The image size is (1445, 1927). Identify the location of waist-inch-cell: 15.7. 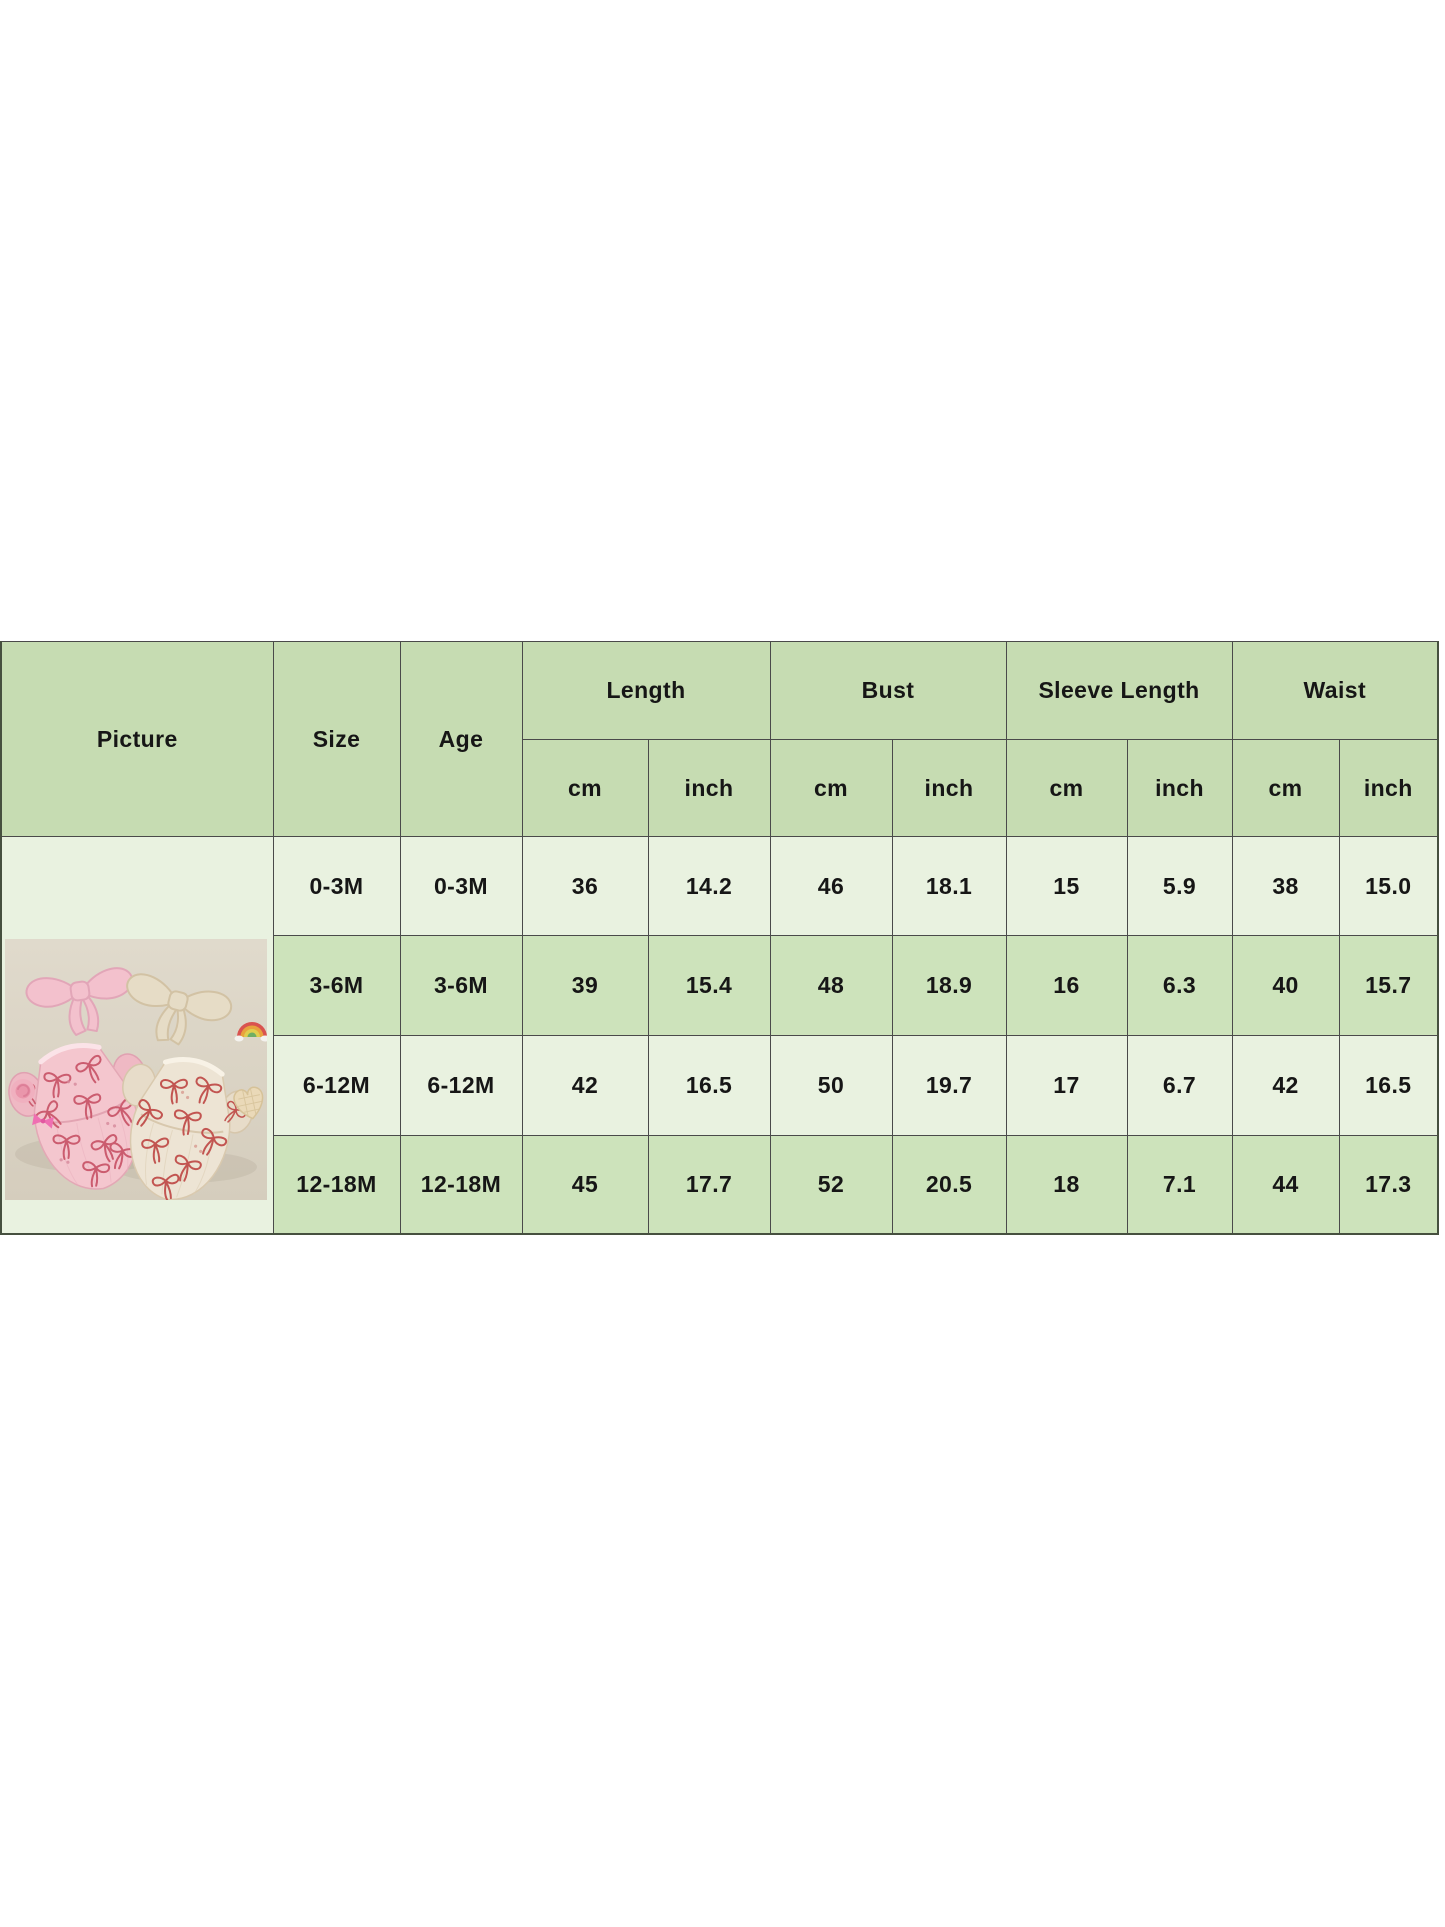
(1388, 985).